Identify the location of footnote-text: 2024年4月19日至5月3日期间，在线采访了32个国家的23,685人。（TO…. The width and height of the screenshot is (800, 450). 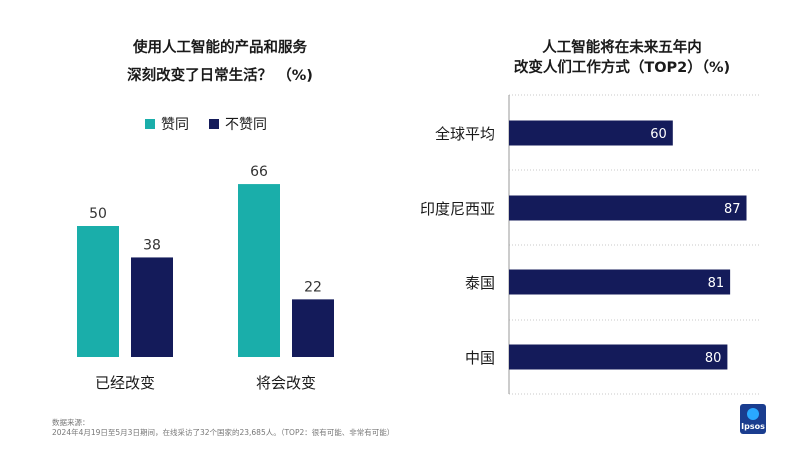
(223, 432).